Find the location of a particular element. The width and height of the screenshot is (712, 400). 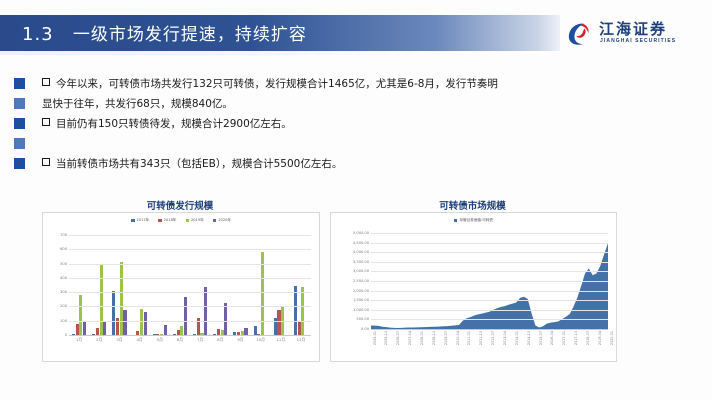

legend-item: 2017年 is located at coordinates (140, 220).